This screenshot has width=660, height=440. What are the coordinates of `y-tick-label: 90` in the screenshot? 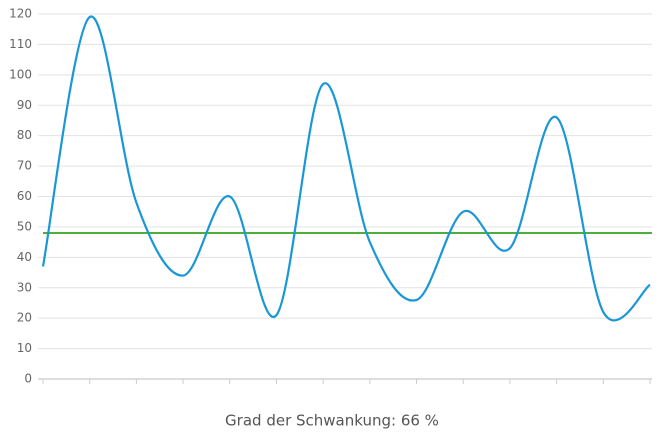 It's located at (24, 105).